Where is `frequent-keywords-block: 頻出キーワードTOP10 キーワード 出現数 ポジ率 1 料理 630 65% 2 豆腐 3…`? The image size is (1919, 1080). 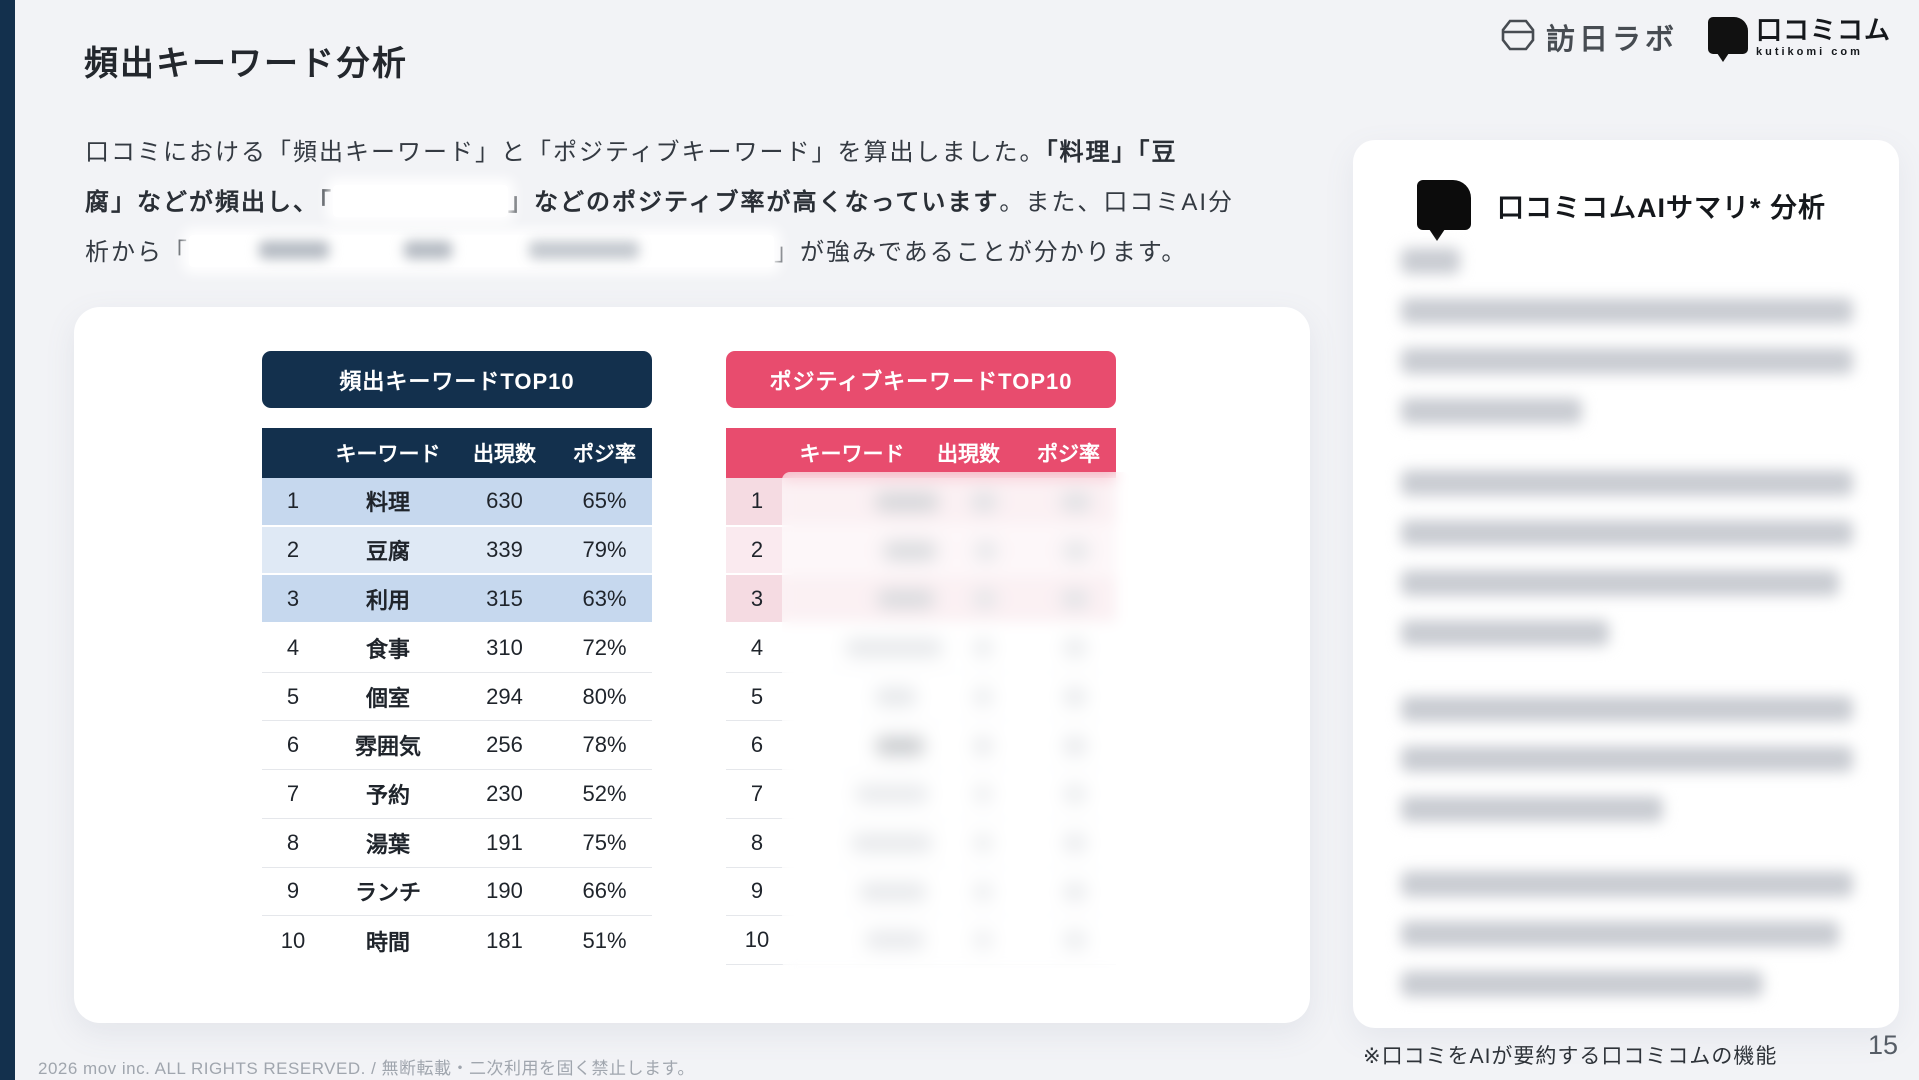
frequent-keywords-block: 頻出キーワードTOP10 キーワード 出現数 ポジ率 1 料理 630 65% 2 豆腐 3… is located at coordinates (457, 658).